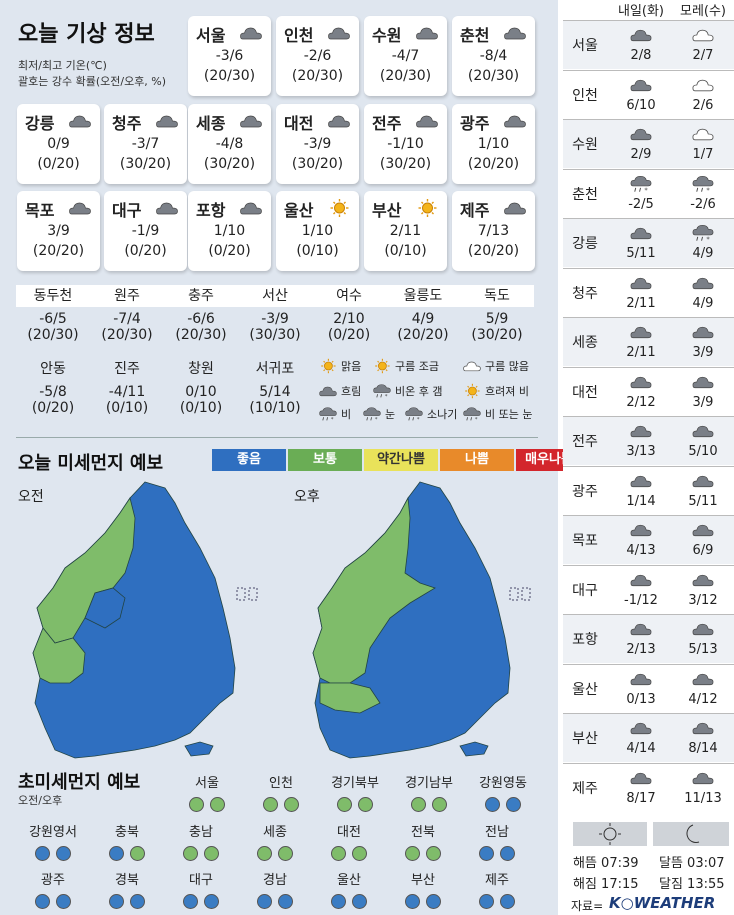 This screenshot has width=734, height=915. What do you see at coordinates (414, 414) in the screenshot?
I see `shower-icon: *` at bounding box center [414, 414].